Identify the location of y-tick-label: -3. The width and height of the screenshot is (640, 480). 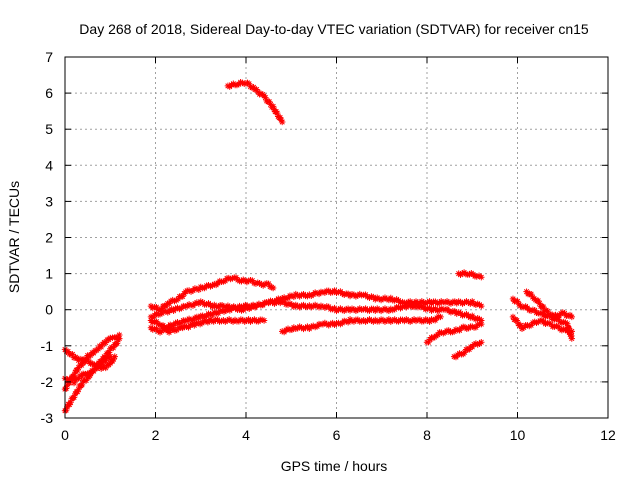
(47, 418).